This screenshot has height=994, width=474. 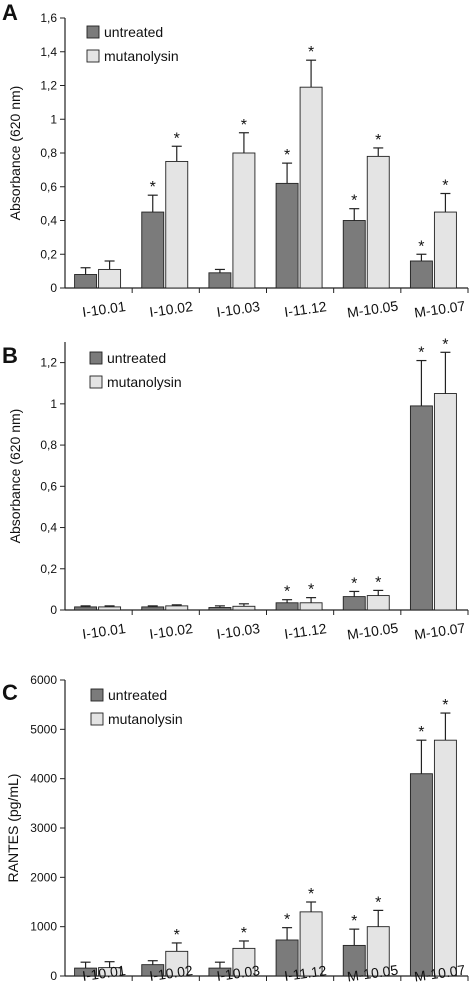 What do you see at coordinates (43, 828) in the screenshot?
I see `y-tick-label: 3000` at bounding box center [43, 828].